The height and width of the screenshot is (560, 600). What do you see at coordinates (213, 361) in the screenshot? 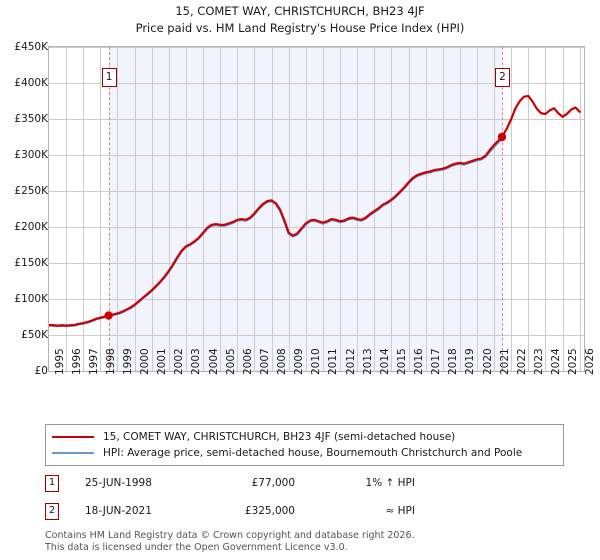
I see `x-axis-tick-label: 2004` at bounding box center [213, 361].